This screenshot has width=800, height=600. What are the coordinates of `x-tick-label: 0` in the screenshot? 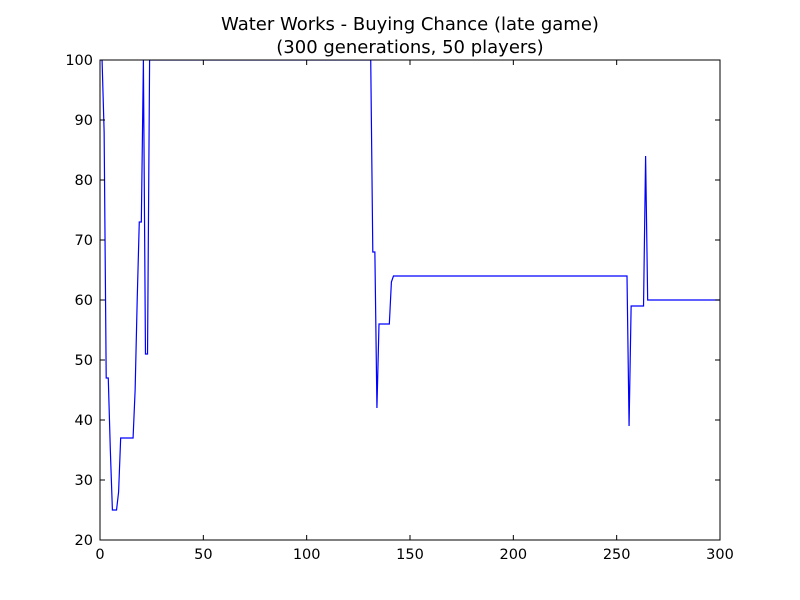 It's located at (99, 555).